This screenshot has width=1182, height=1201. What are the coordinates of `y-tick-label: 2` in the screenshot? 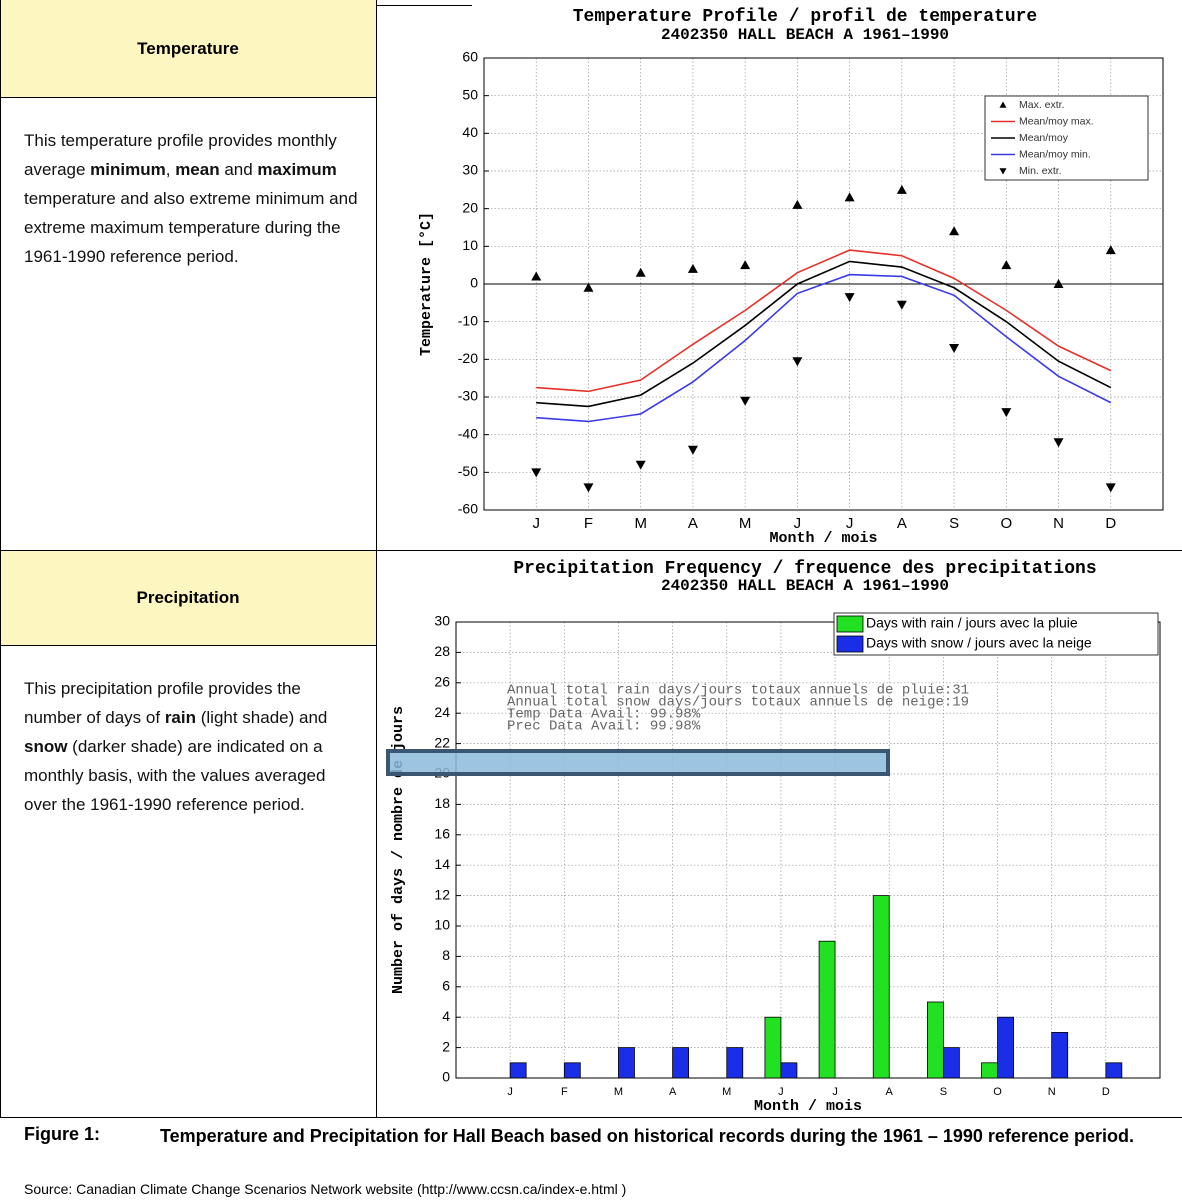 It's located at (446, 1046).